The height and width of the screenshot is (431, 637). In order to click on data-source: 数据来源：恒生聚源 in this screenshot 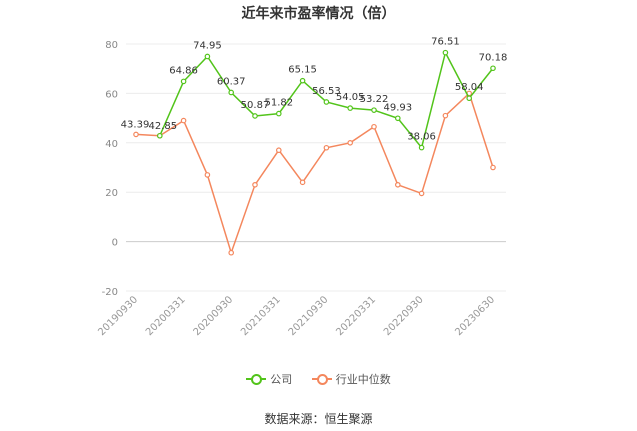, I will do `click(318, 419)`.